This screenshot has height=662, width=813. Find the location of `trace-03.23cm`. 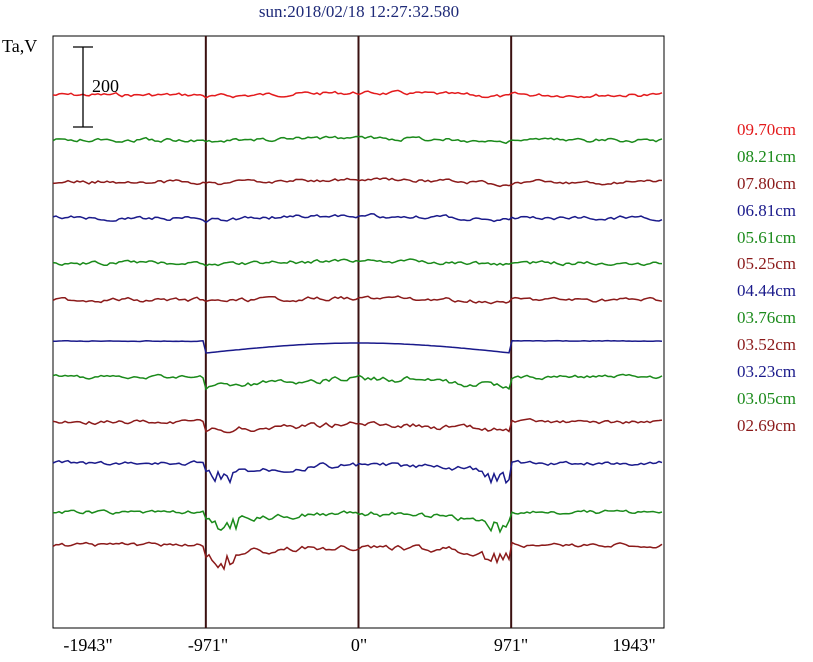

trace-03.23cm is located at coordinates (357, 472).